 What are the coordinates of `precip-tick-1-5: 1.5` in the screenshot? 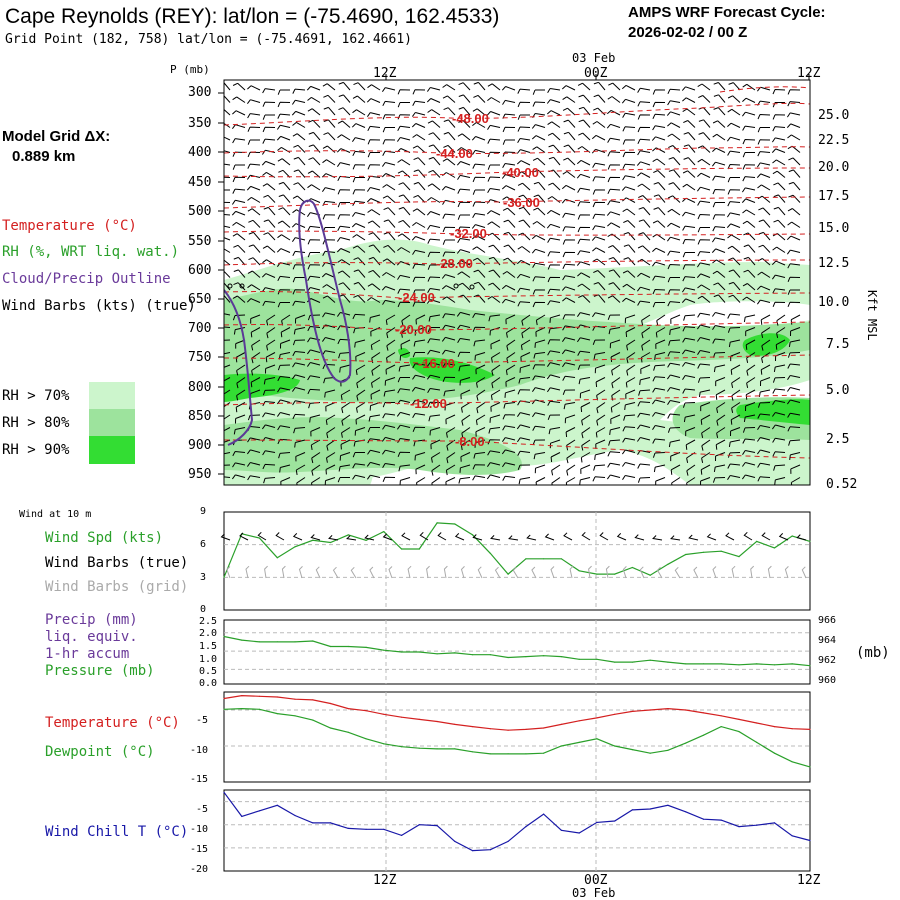 It's located at (208, 646).